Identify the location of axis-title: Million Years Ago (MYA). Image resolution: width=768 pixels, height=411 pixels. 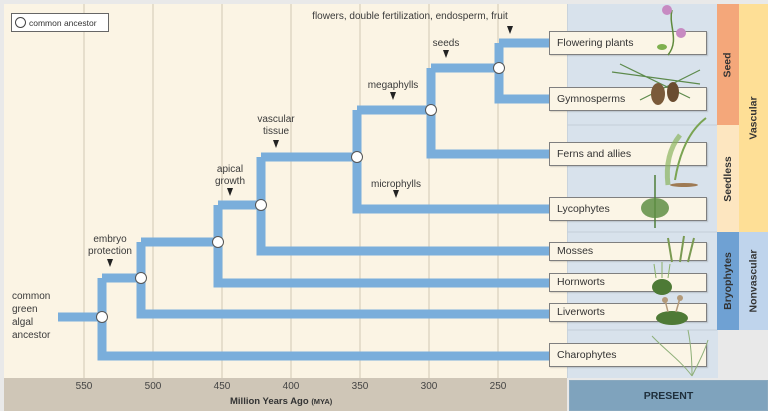
(281, 401).